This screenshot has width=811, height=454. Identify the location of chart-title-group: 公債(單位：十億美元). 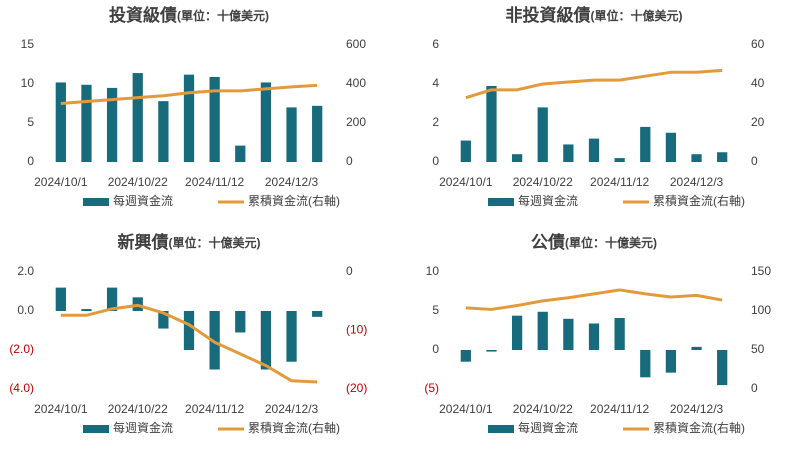
(594, 242).